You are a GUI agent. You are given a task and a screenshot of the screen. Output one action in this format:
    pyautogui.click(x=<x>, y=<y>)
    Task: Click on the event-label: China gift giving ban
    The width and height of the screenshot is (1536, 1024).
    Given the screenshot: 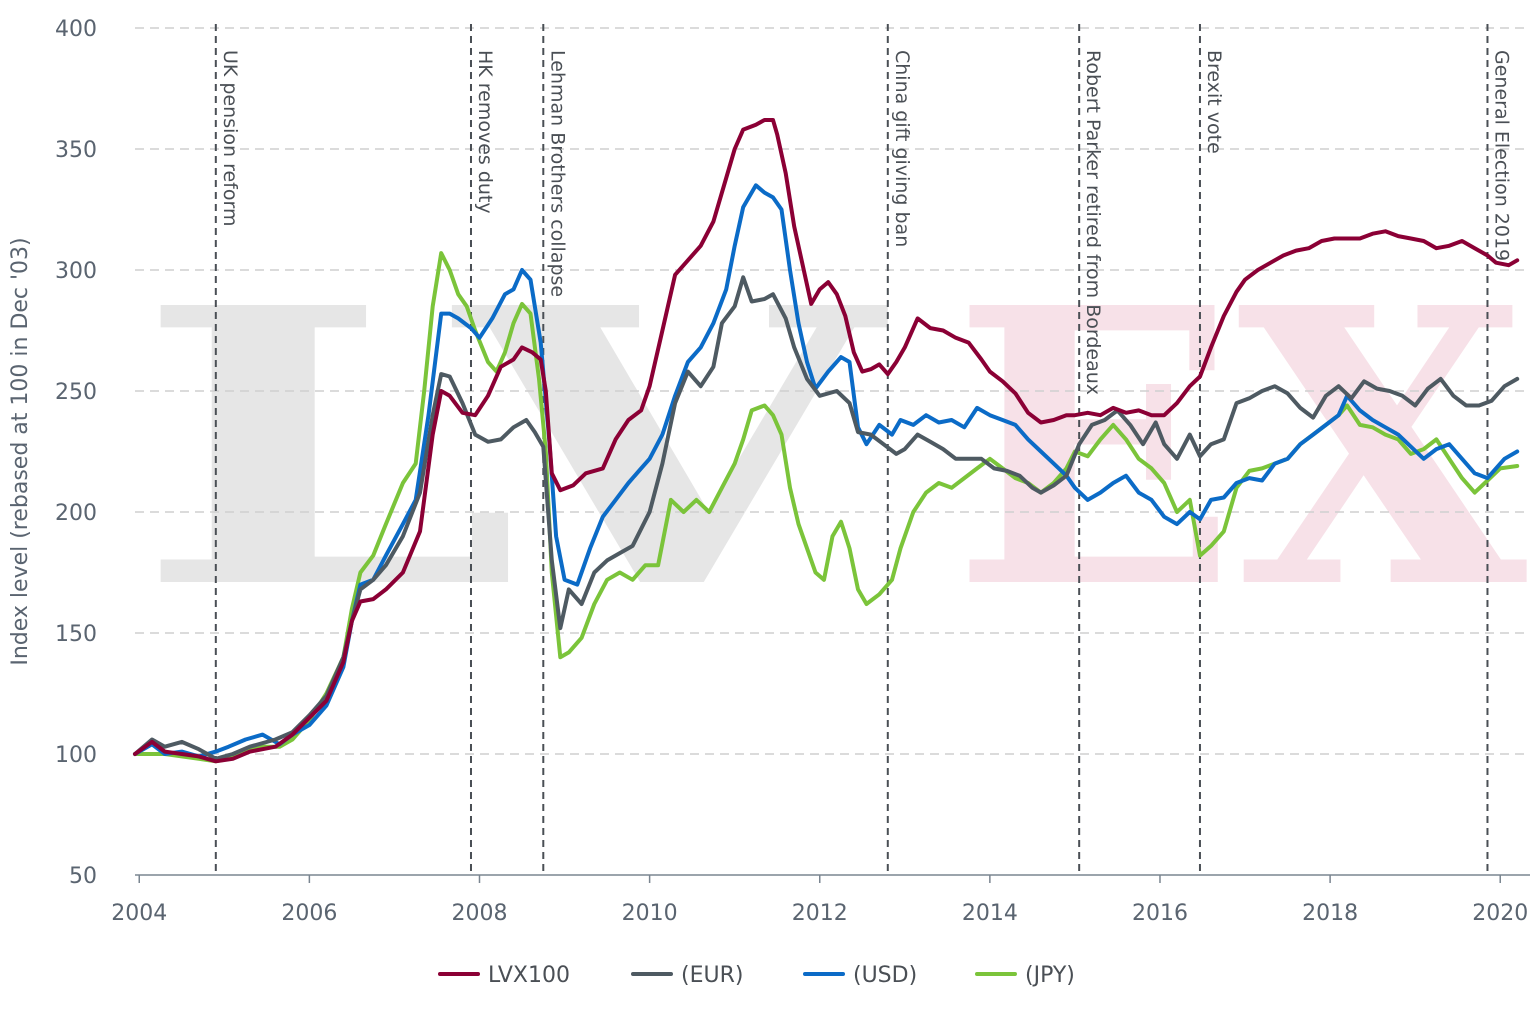 What is the action you would take?
    pyautogui.click(x=902, y=148)
    